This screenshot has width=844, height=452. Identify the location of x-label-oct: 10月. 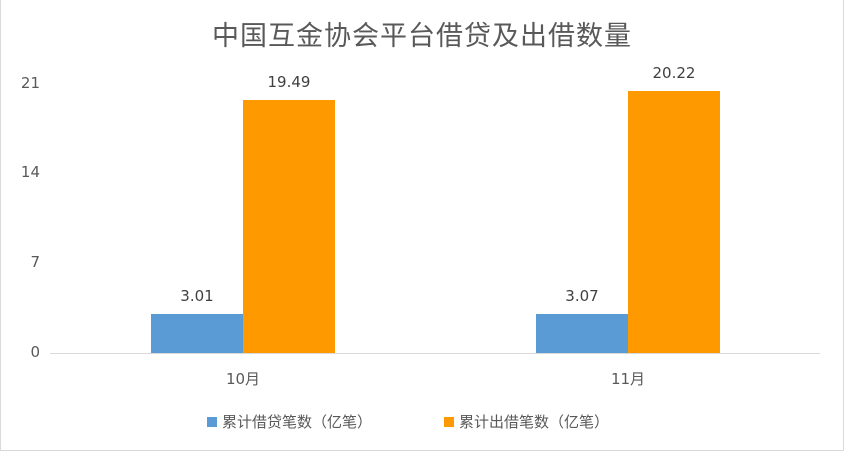
(243, 379).